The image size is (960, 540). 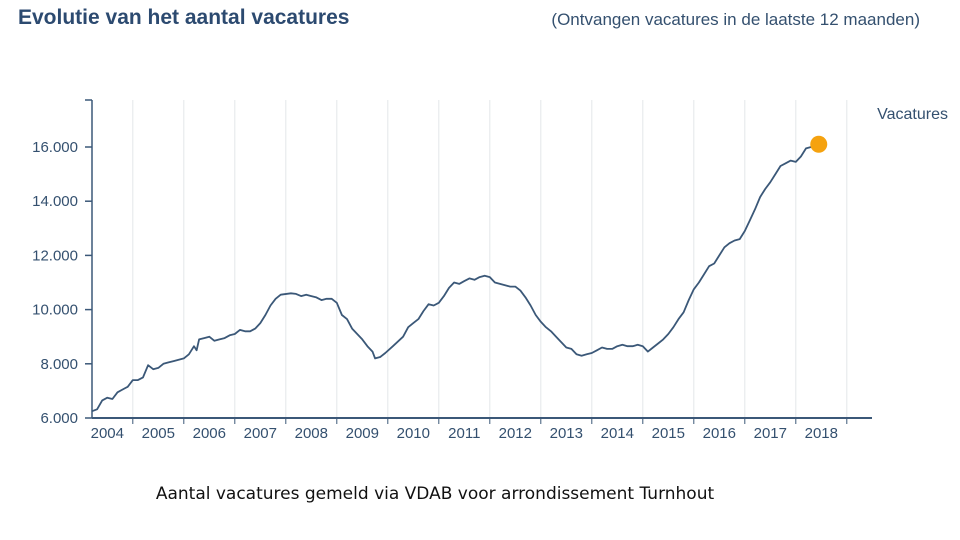 I want to click on y-tick-label: 16.000, so click(x=55, y=147).